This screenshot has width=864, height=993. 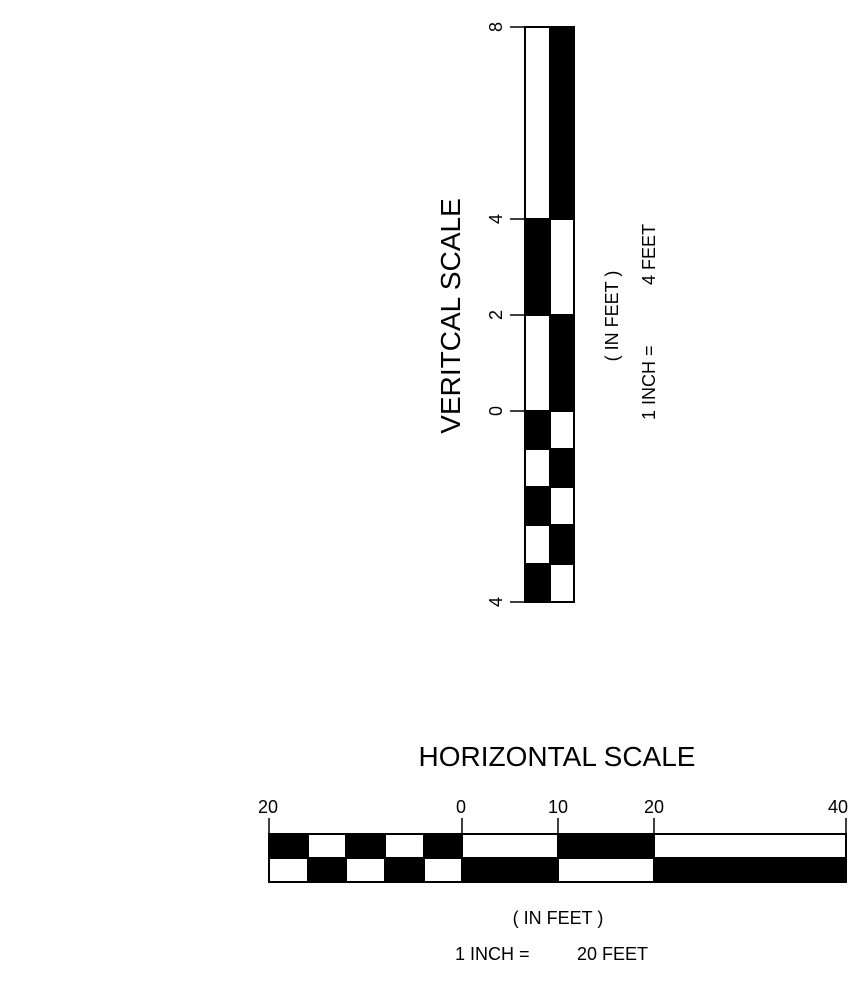 What do you see at coordinates (537, 267) in the screenshot?
I see `vertical-segment-4-2-left` at bounding box center [537, 267].